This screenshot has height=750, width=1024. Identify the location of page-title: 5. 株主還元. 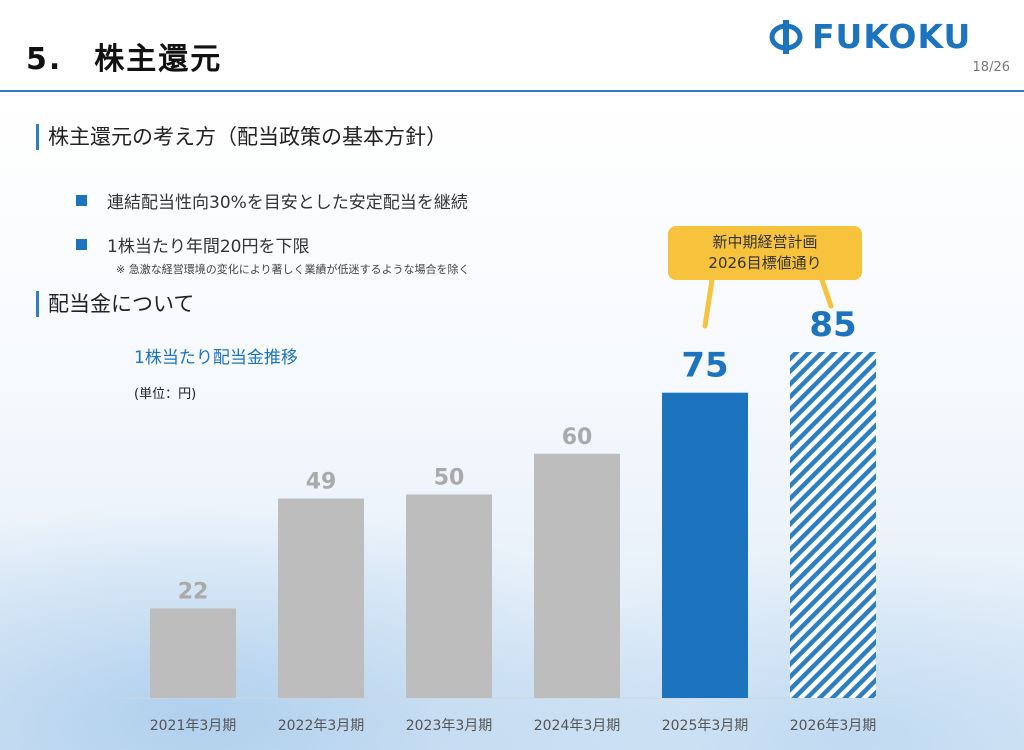
(124, 59).